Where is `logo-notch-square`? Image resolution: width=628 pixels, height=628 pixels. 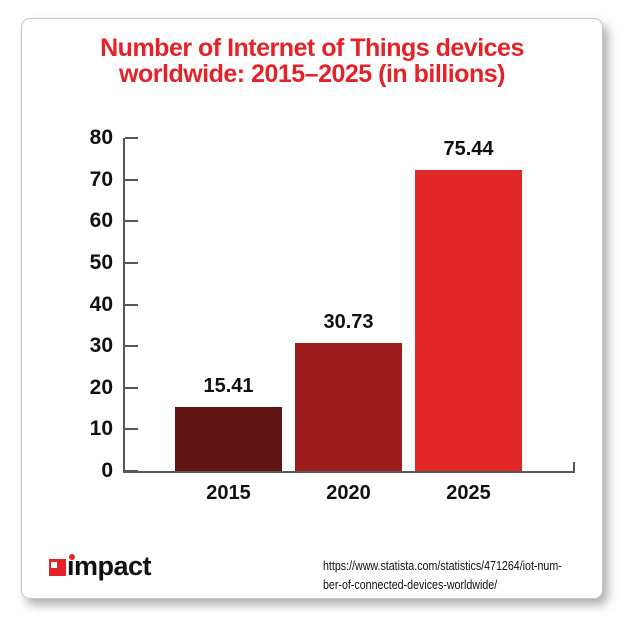
logo-notch-square is located at coordinates (54, 565).